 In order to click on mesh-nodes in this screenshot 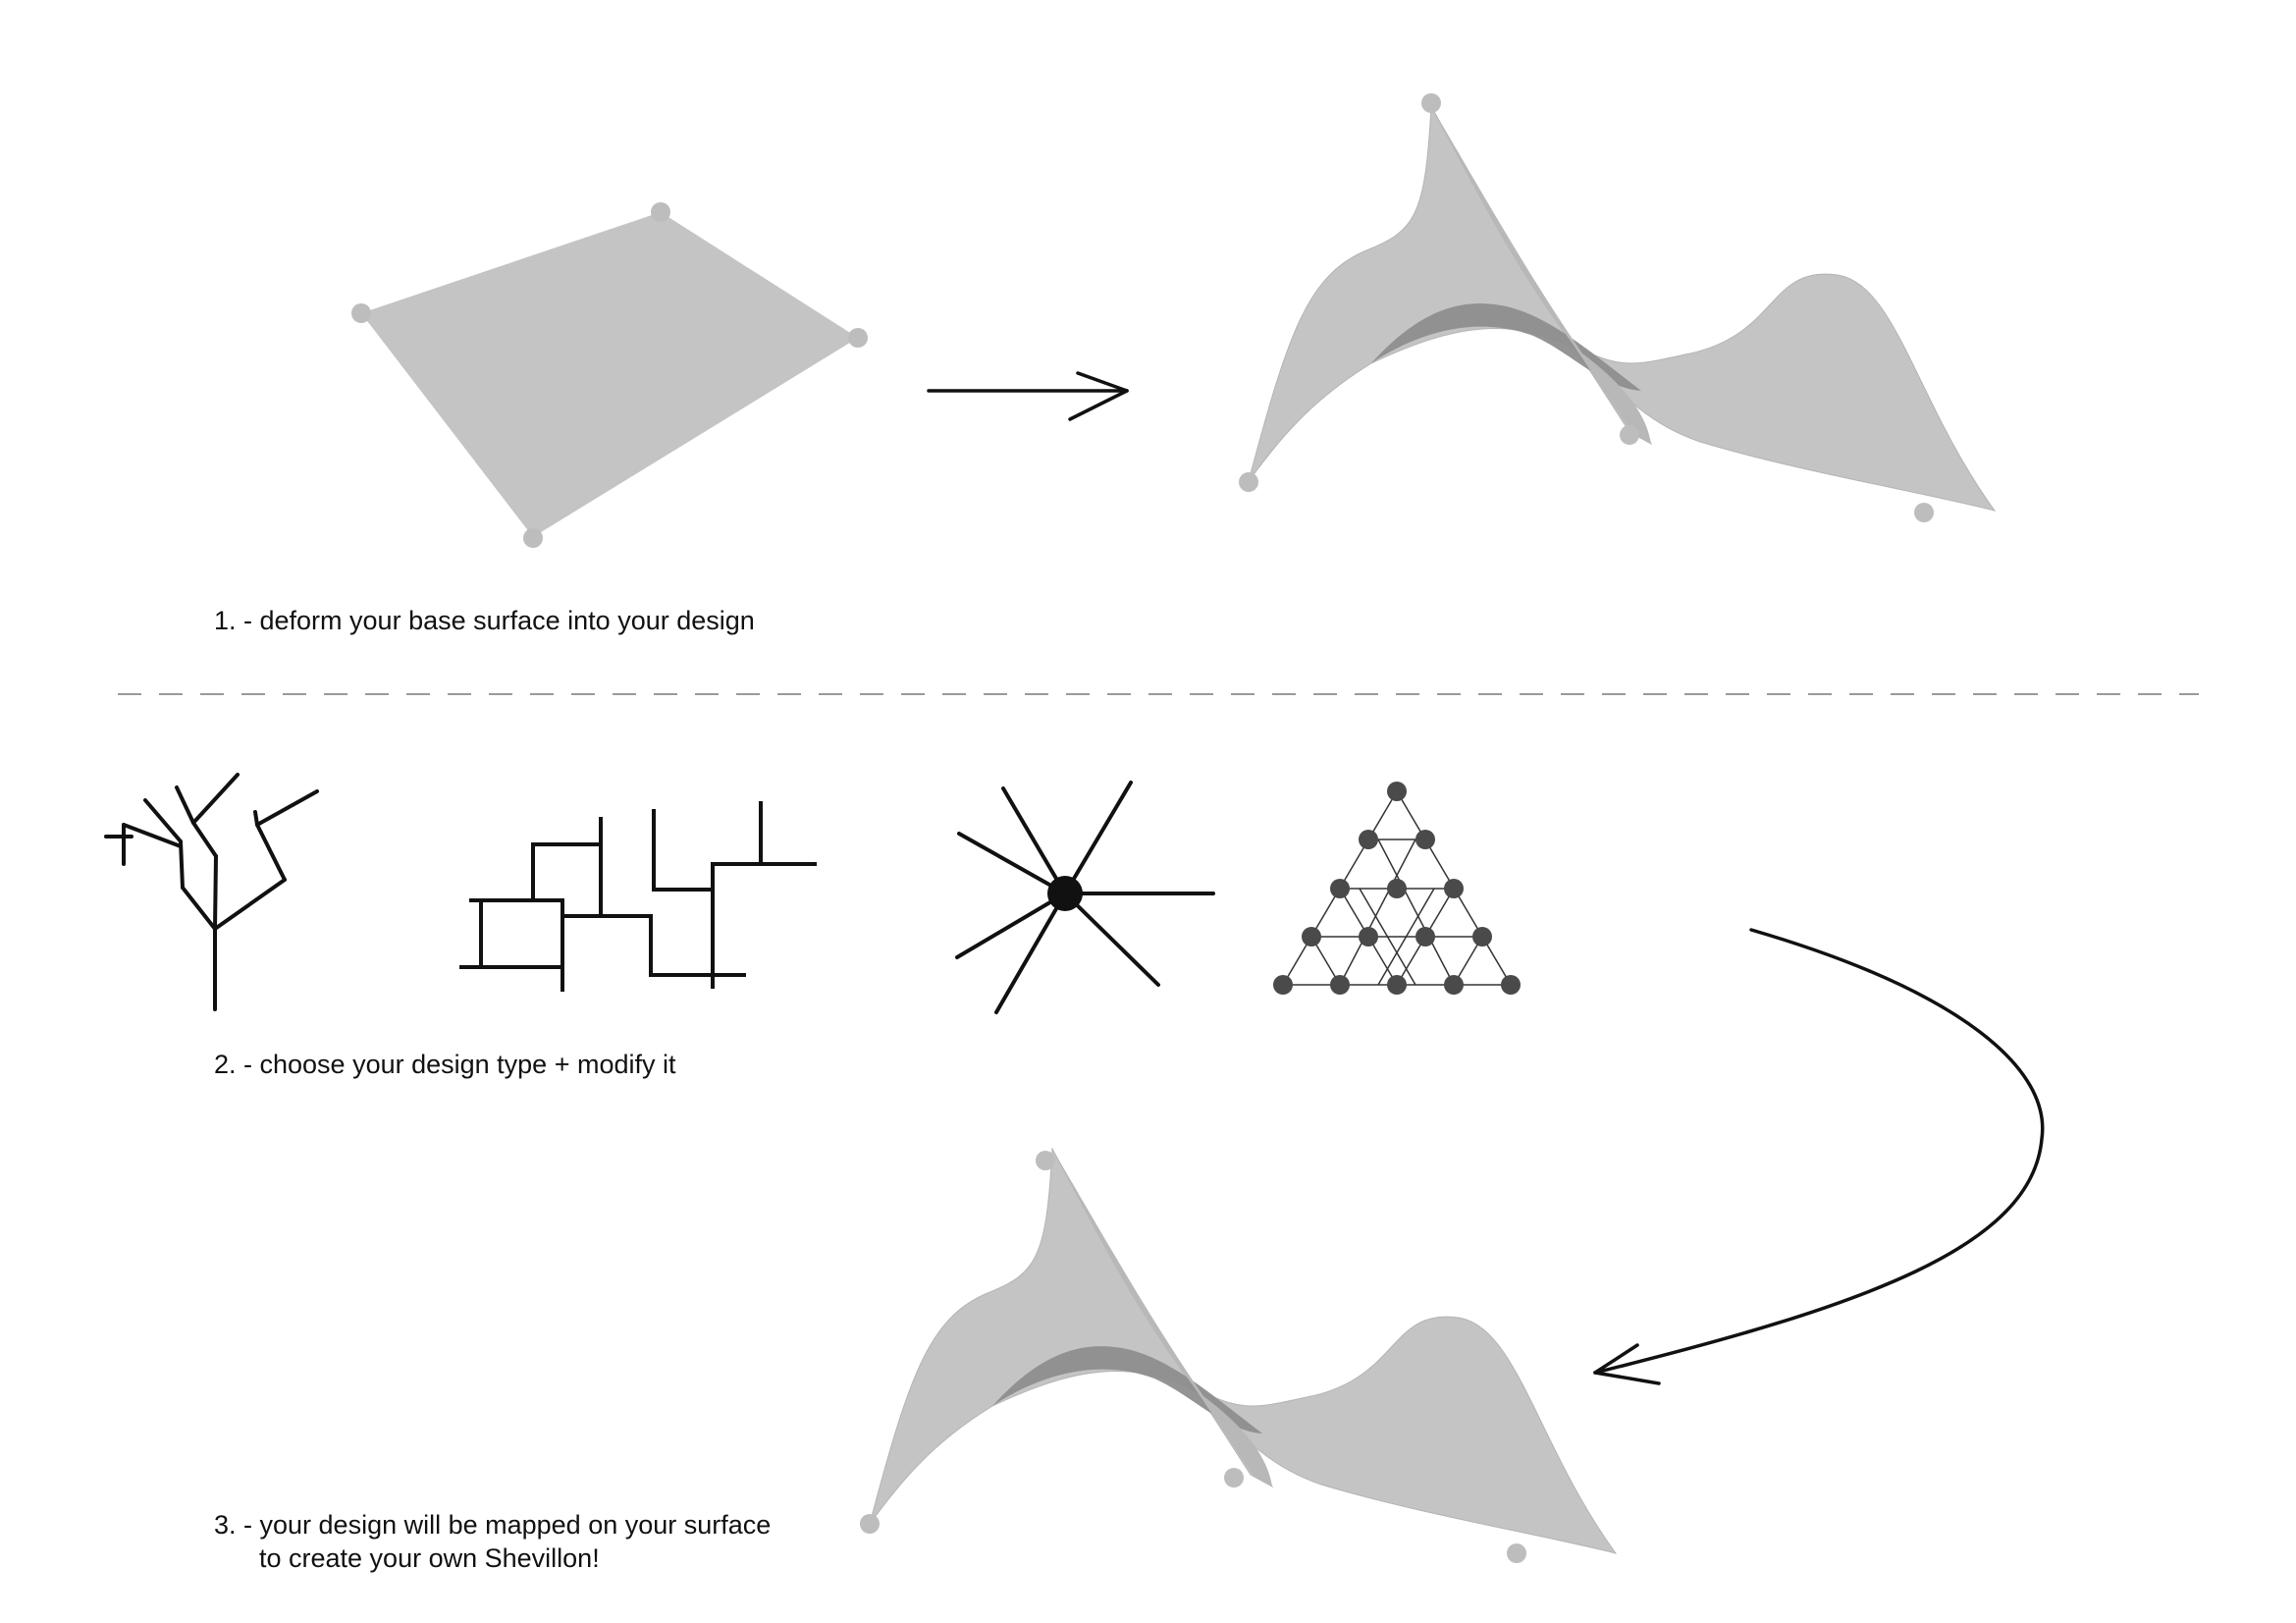, I will do `click(1397, 888)`.